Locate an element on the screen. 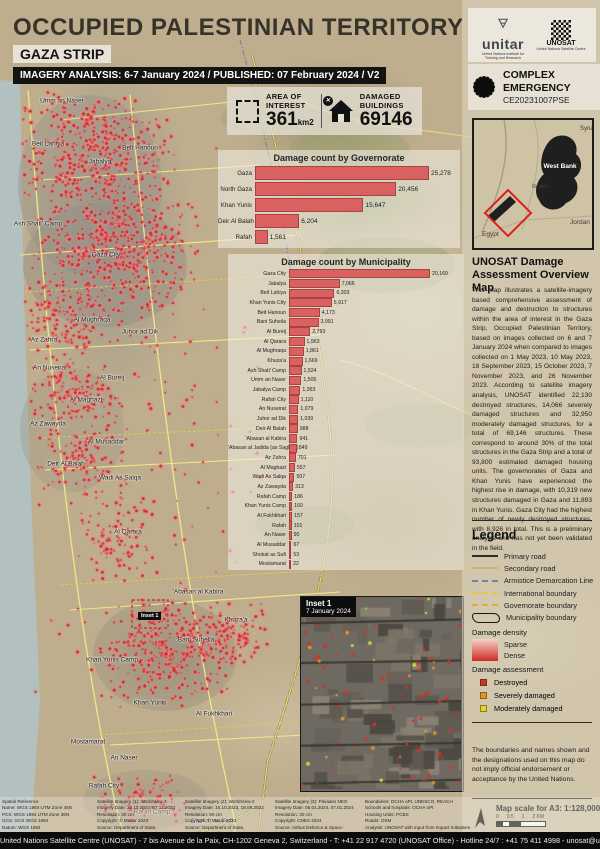 Image resolution: width=600 pixels, height=849 pixels. legend-item-governorate: Governorate boundary is located at coordinates (533, 605).